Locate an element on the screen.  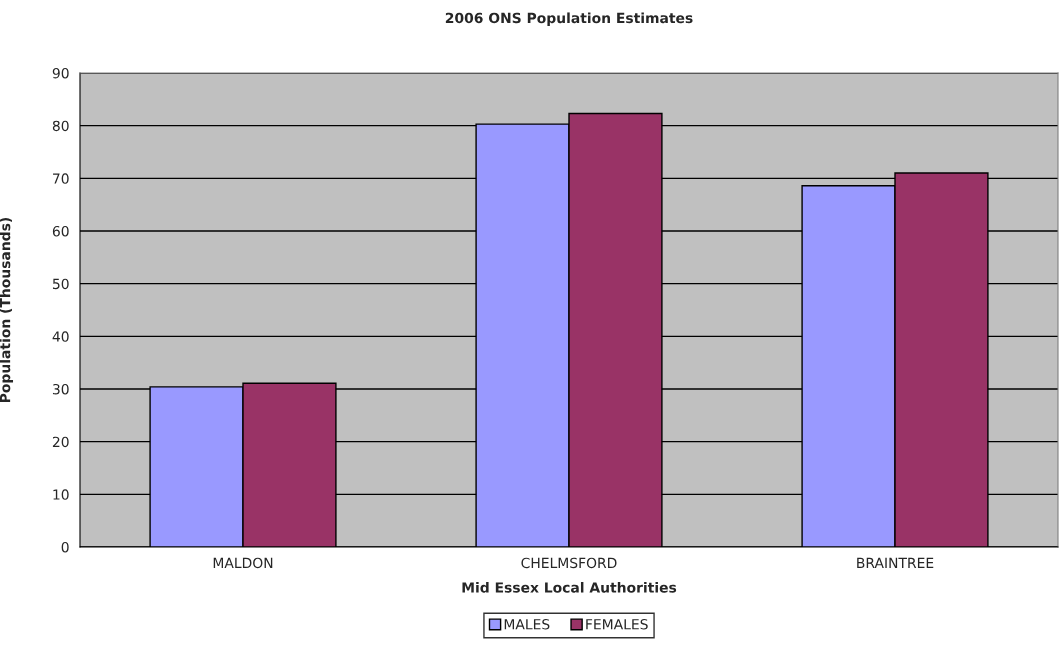
y-tick-label: 50 is located at coordinates (60, 284).